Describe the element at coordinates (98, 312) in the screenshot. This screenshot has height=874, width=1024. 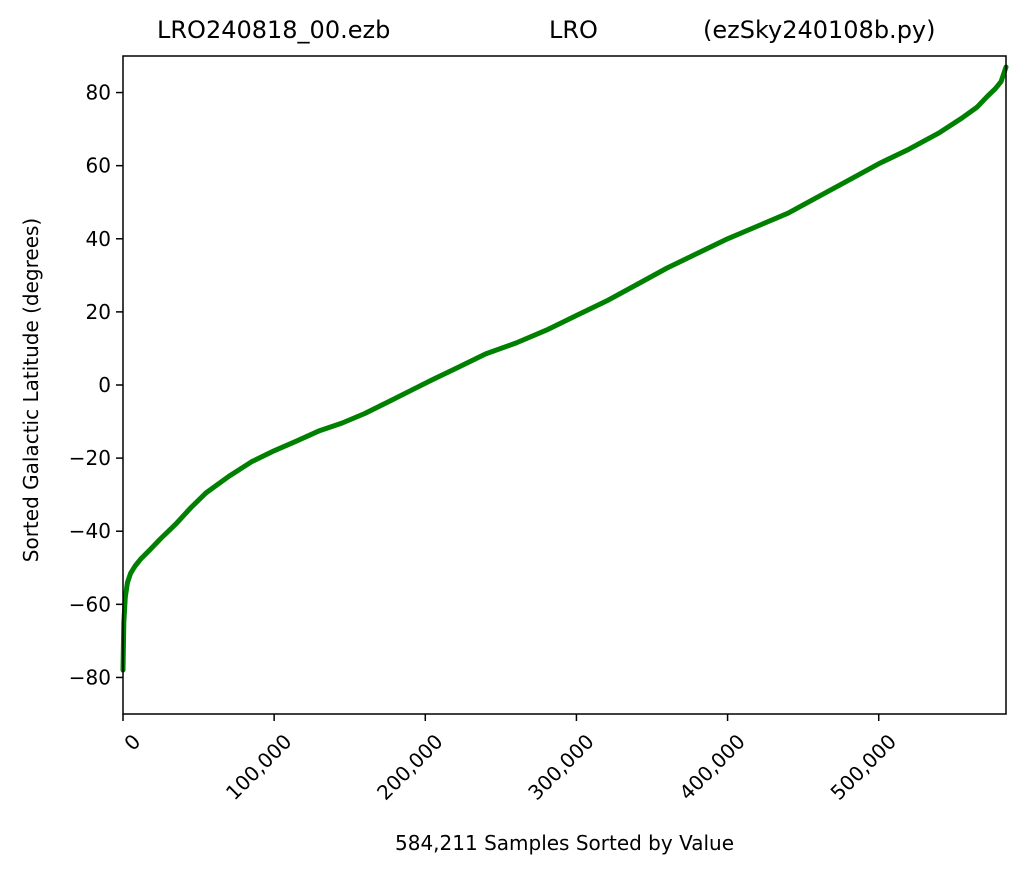
I see `y-tick-label: 20` at that location.